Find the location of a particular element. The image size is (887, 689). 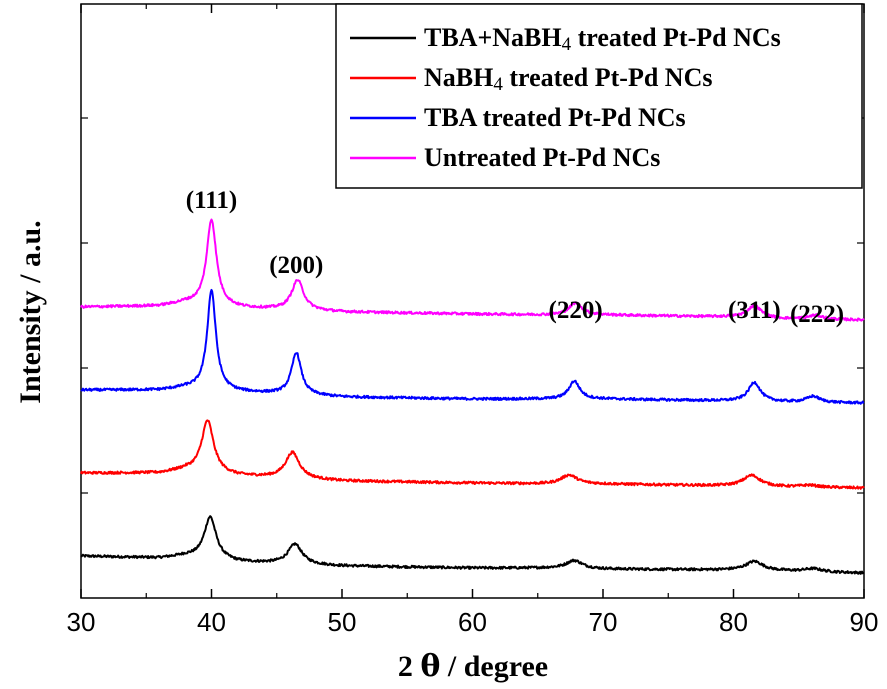

legend-label: TBA+NaBH4 treated Pt-Pd NCs is located at coordinates (602, 39).